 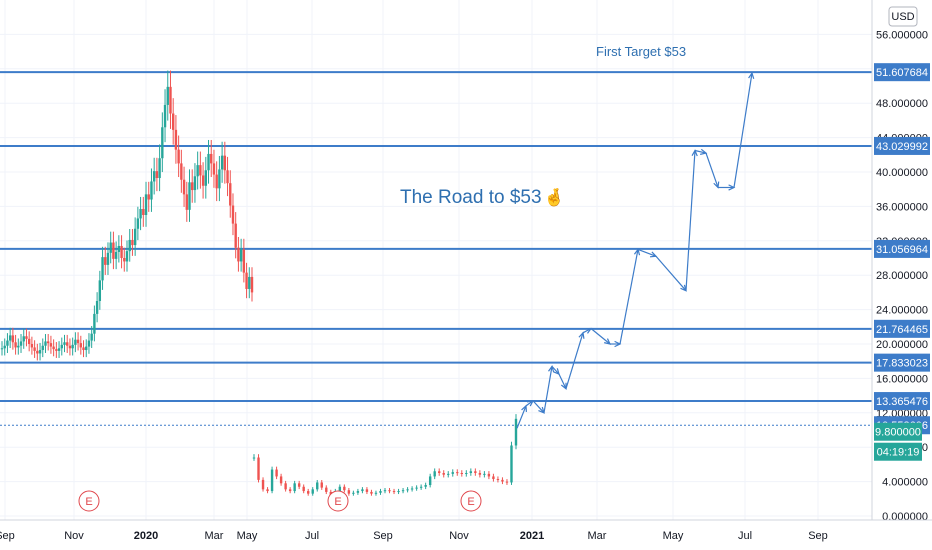 I want to click on earnings-marker-label: E, so click(x=337, y=502).